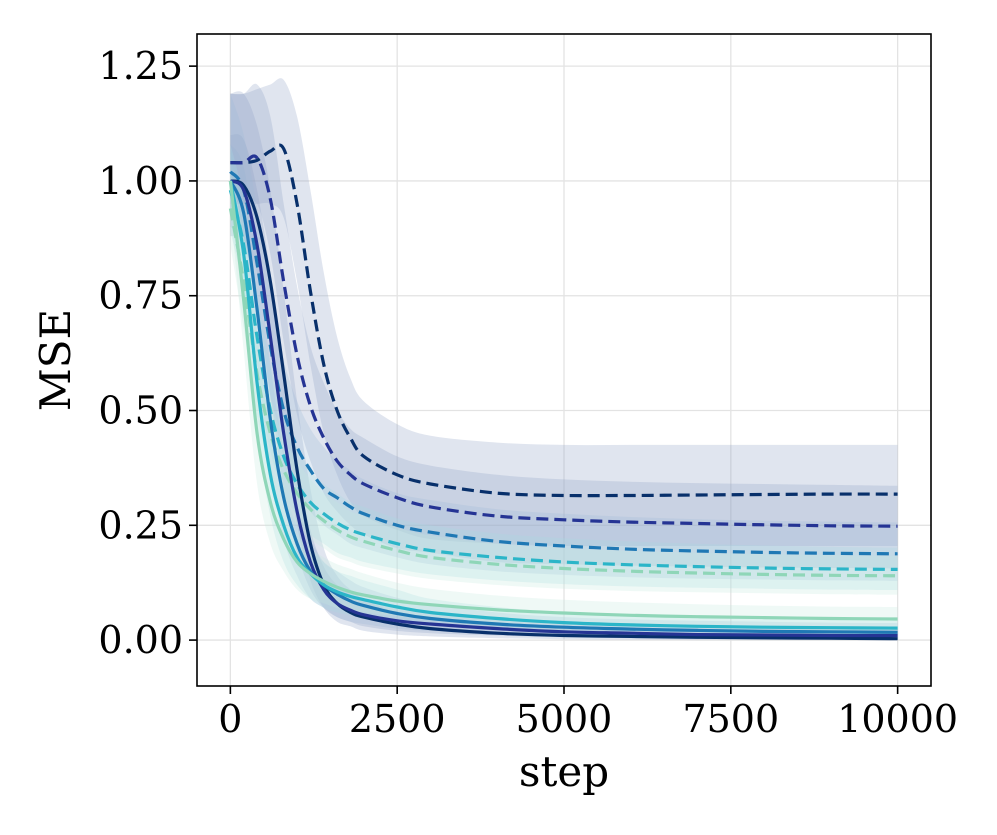 The image size is (997, 835). I want to click on x-tick-label-1: 2500, so click(397, 719).